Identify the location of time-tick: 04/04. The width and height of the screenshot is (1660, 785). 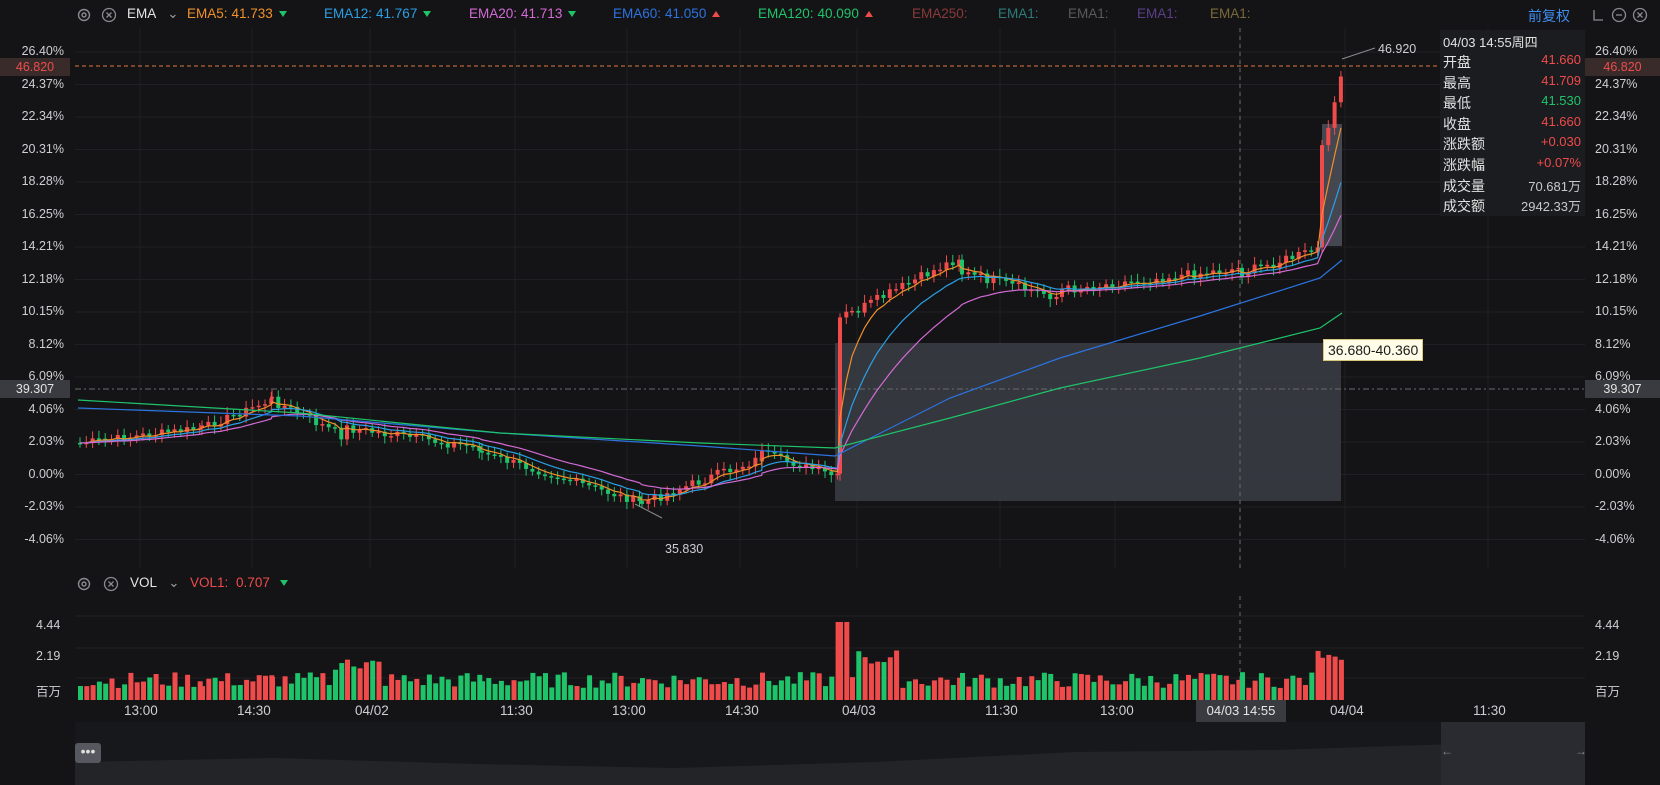
(1347, 710).